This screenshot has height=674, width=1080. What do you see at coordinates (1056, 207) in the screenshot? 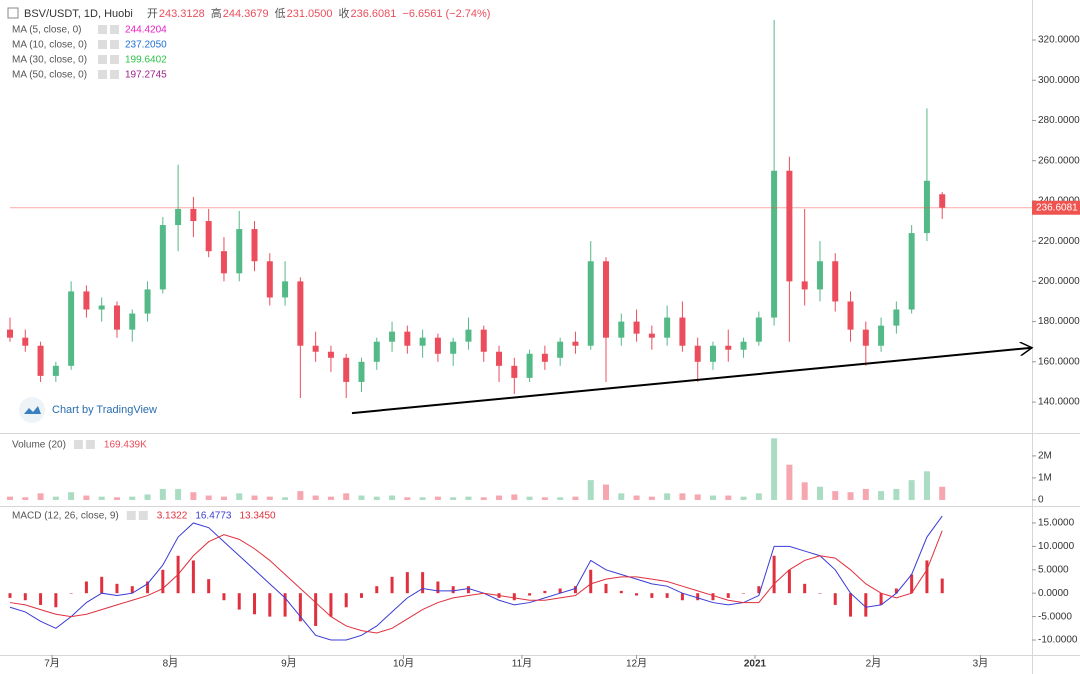
I see `last-price-box` at bounding box center [1056, 207].